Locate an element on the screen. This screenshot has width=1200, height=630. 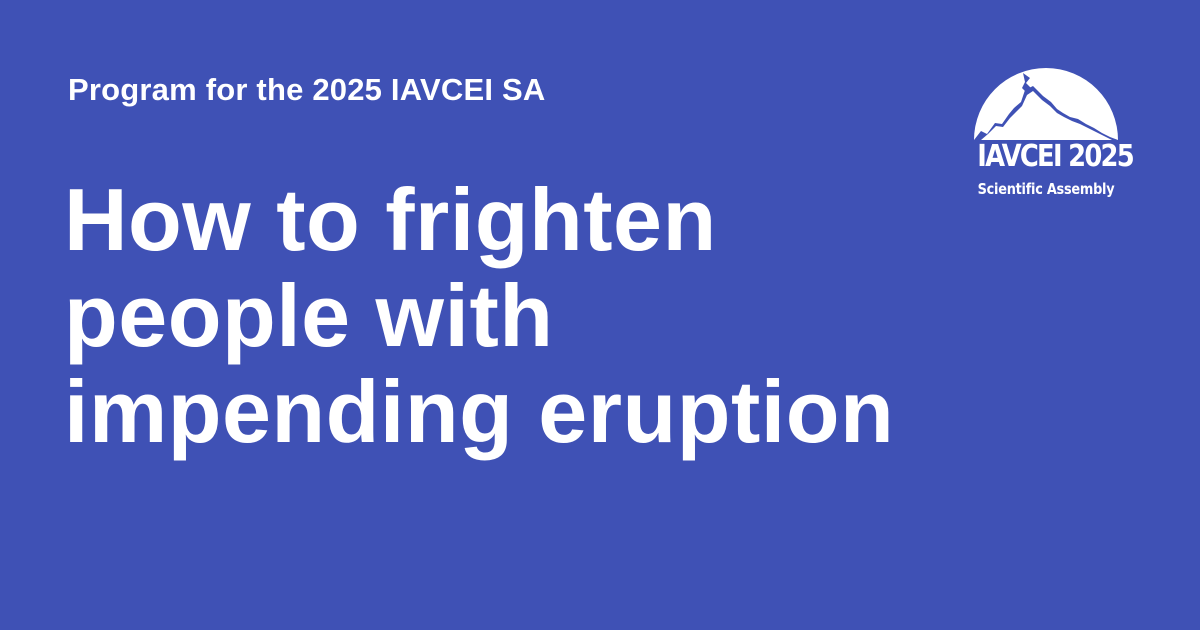
logo-subtitle: Scientific Assembly is located at coordinates (1046, 189).